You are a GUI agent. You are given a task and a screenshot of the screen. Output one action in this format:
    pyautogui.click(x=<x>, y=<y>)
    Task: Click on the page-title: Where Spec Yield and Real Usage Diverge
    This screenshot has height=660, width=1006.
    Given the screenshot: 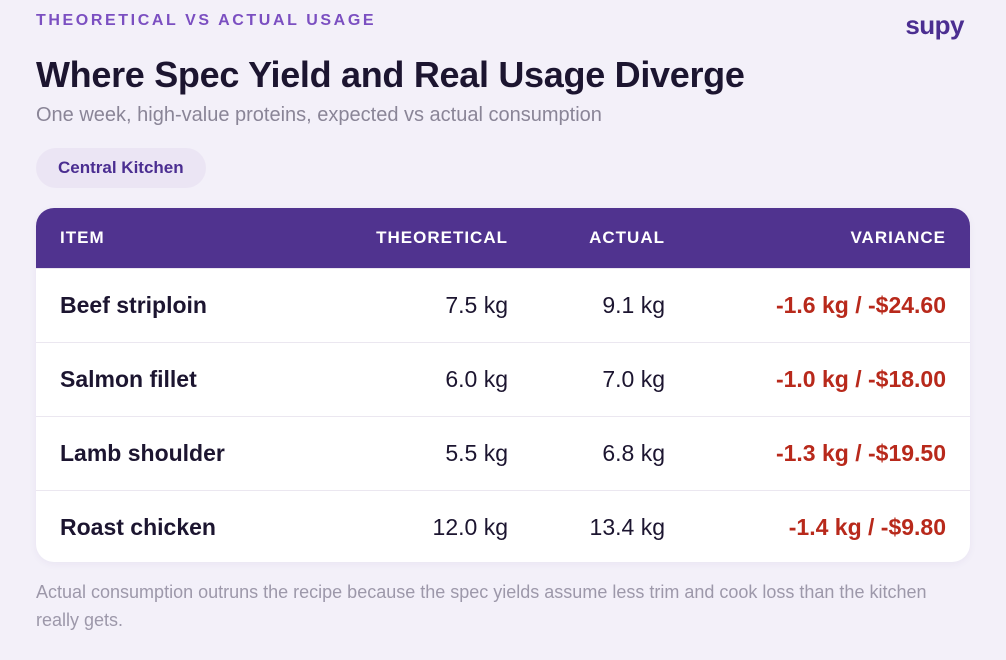 What is the action you would take?
    pyautogui.click(x=390, y=74)
    